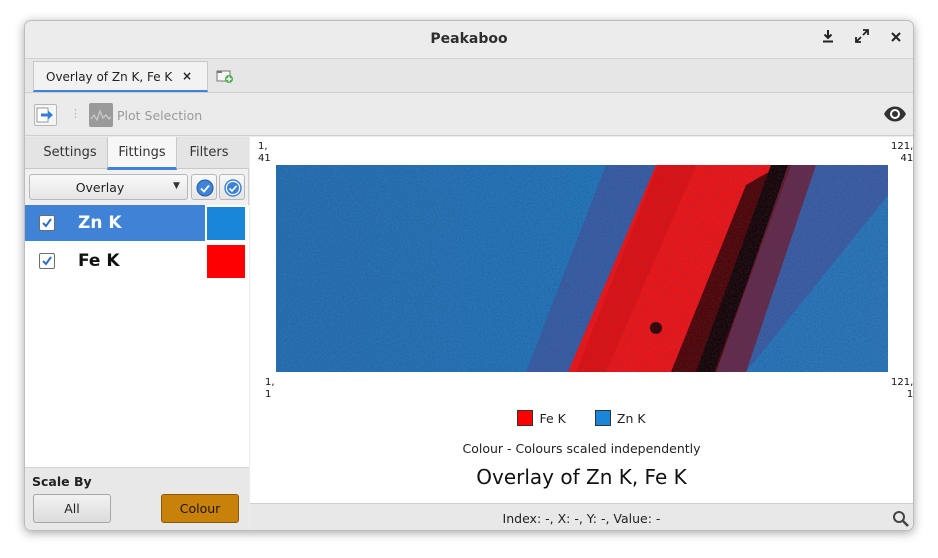 This screenshot has width=938, height=558. I want to click on status-text: Index: -, X: -, Y: -, Value: -, so click(581, 518).